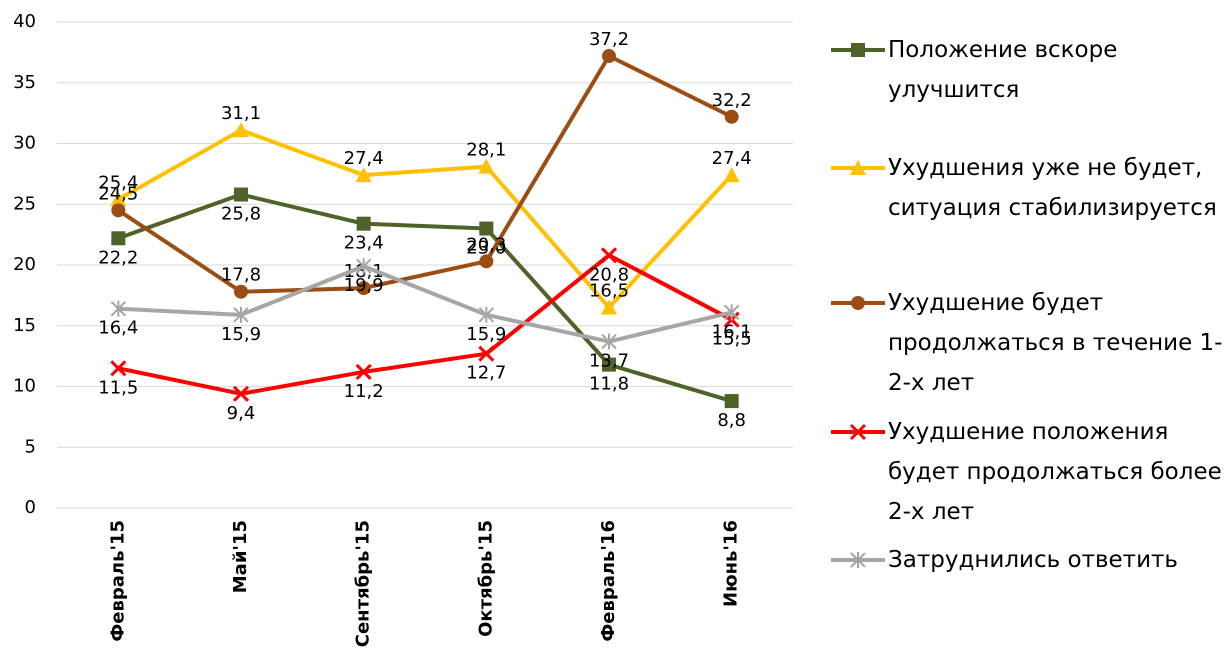 This screenshot has height=659, width=1230. What do you see at coordinates (118, 387) in the screenshot?
I see `data-label: 11,5` at bounding box center [118, 387].